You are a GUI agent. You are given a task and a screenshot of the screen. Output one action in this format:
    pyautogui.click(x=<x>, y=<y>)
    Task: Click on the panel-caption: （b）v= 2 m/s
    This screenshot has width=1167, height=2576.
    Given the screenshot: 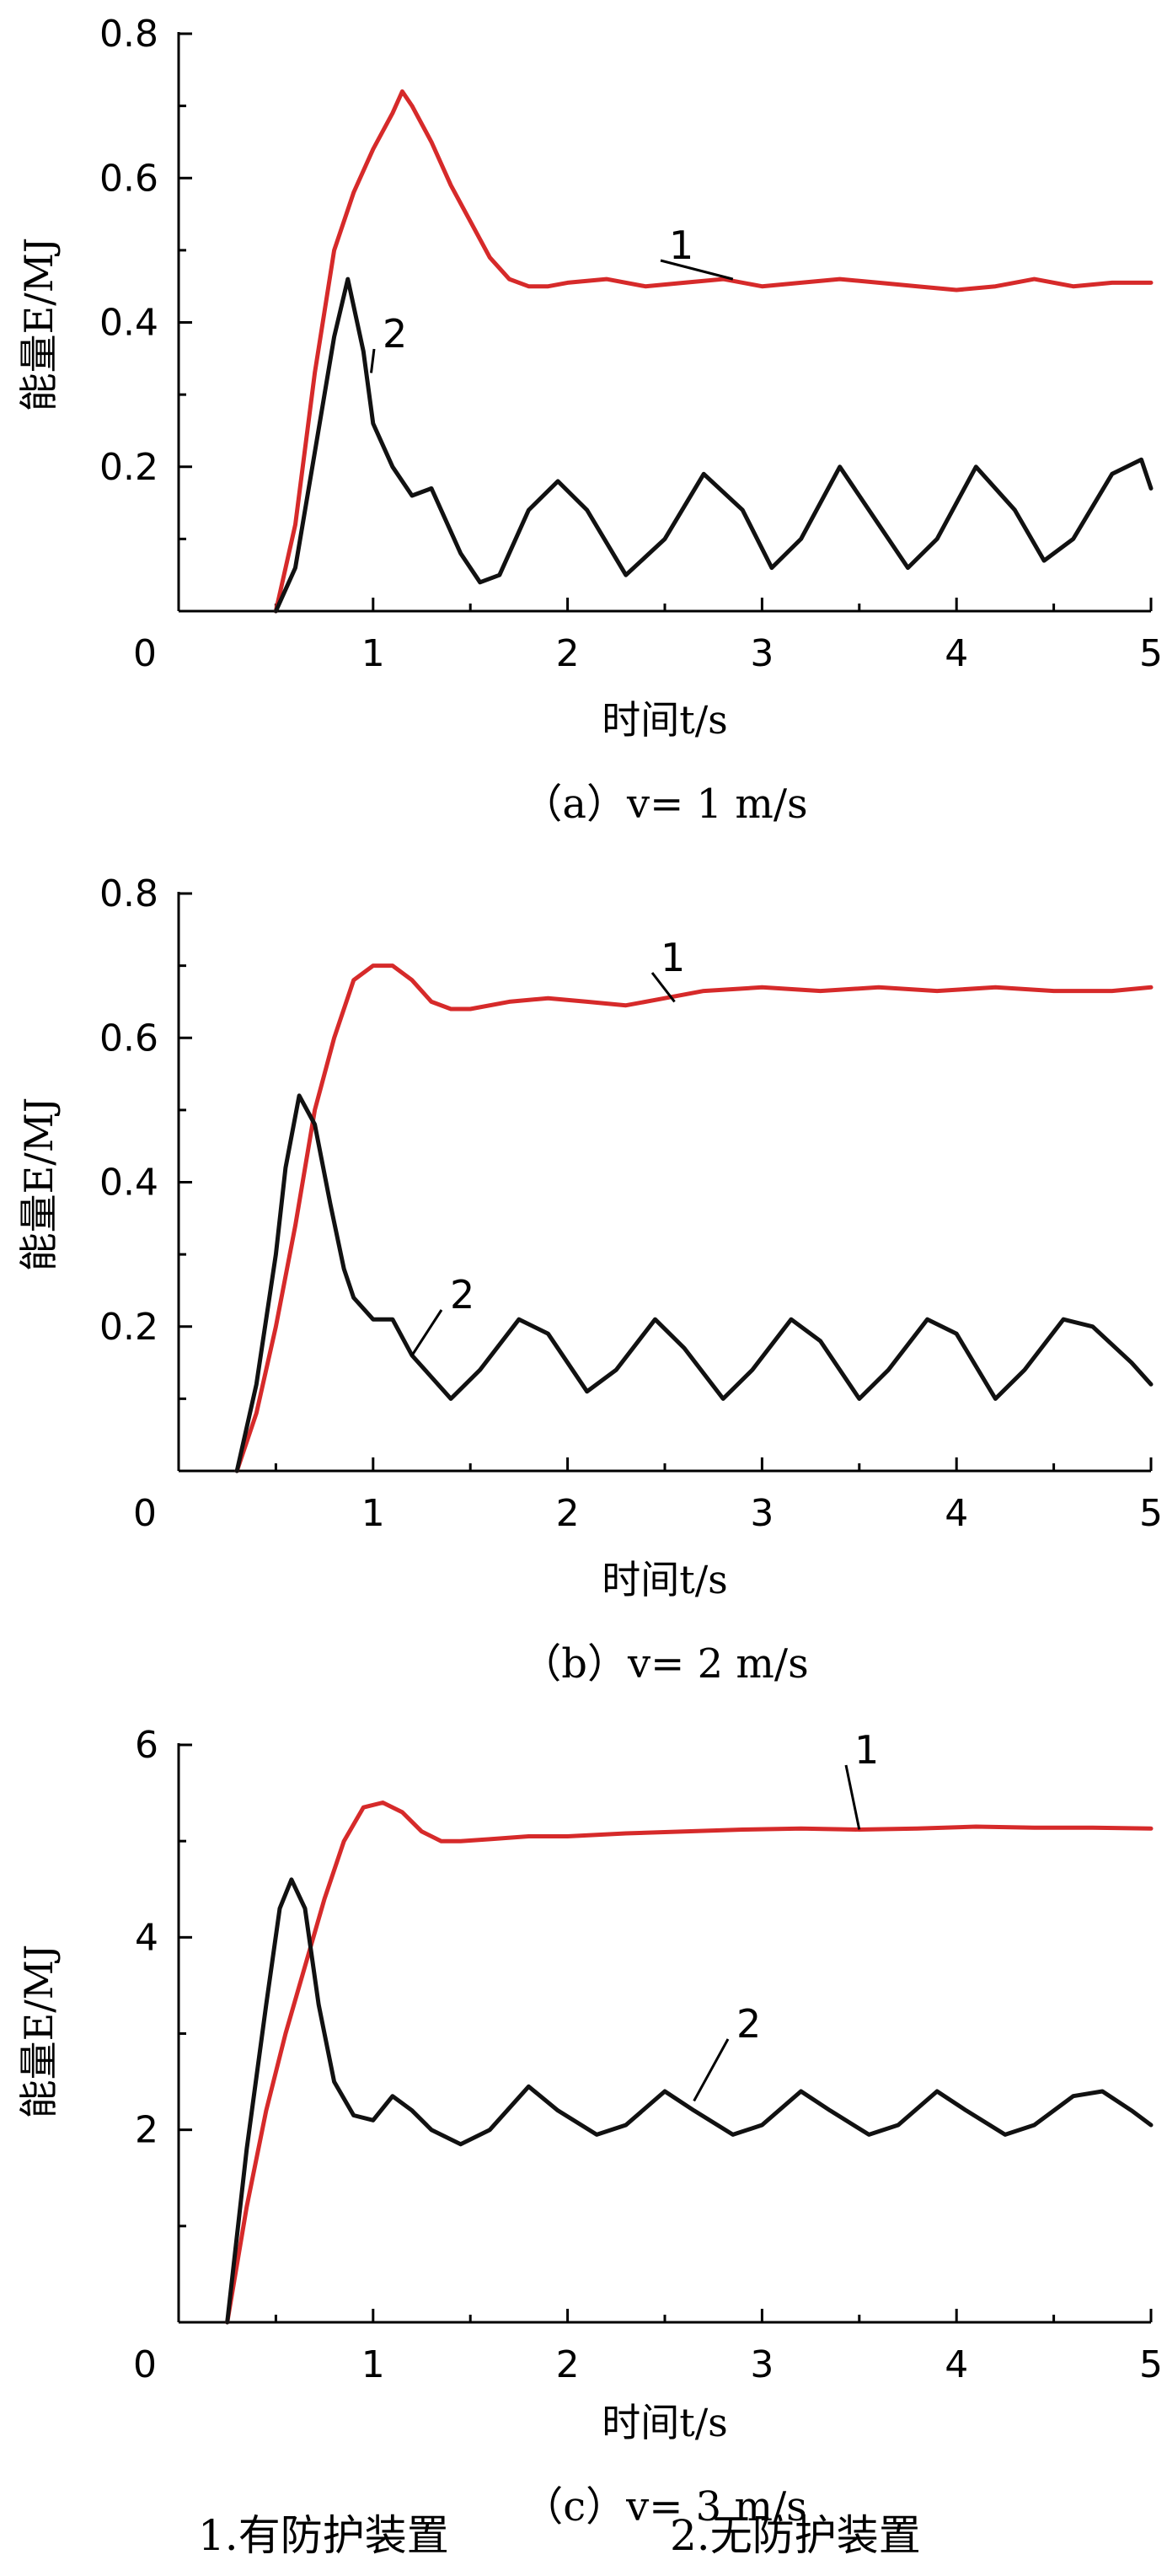 What is the action you would take?
    pyautogui.click(x=664, y=1664)
    